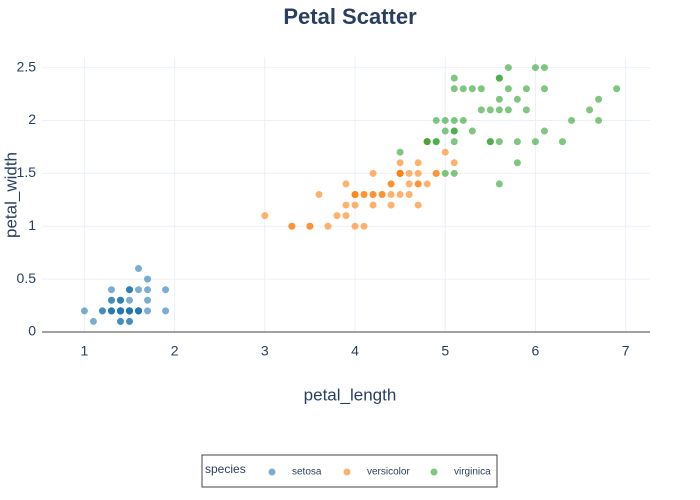 This screenshot has width=700, height=500. I want to click on y-tick-label: 1.5, so click(27, 172).